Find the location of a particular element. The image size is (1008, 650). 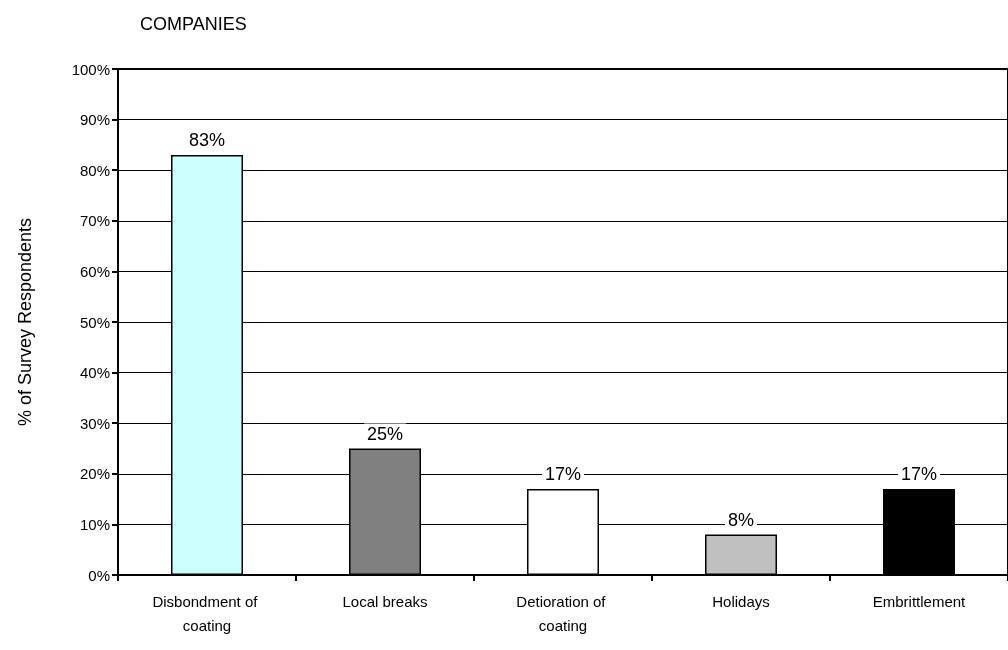

x-tick-label: Local breaks is located at coordinates (385, 601).